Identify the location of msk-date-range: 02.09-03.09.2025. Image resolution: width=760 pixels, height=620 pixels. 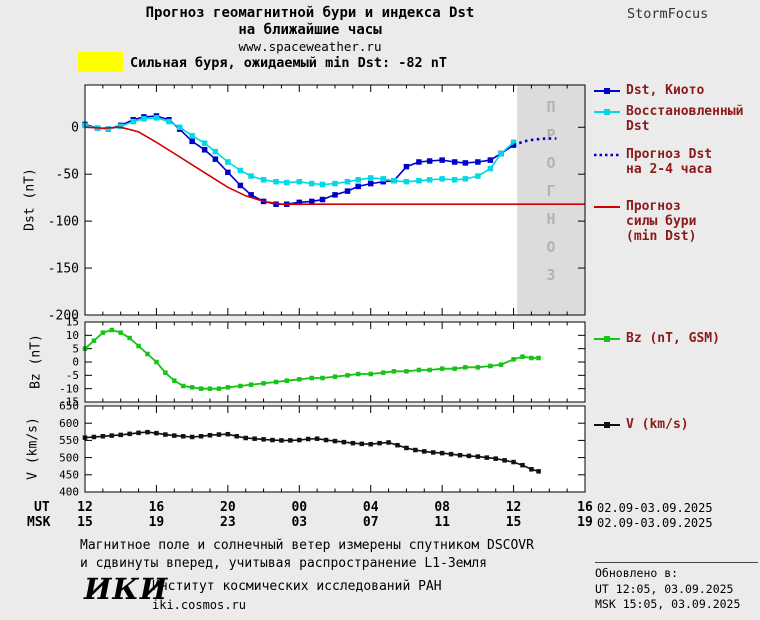
(655, 523).